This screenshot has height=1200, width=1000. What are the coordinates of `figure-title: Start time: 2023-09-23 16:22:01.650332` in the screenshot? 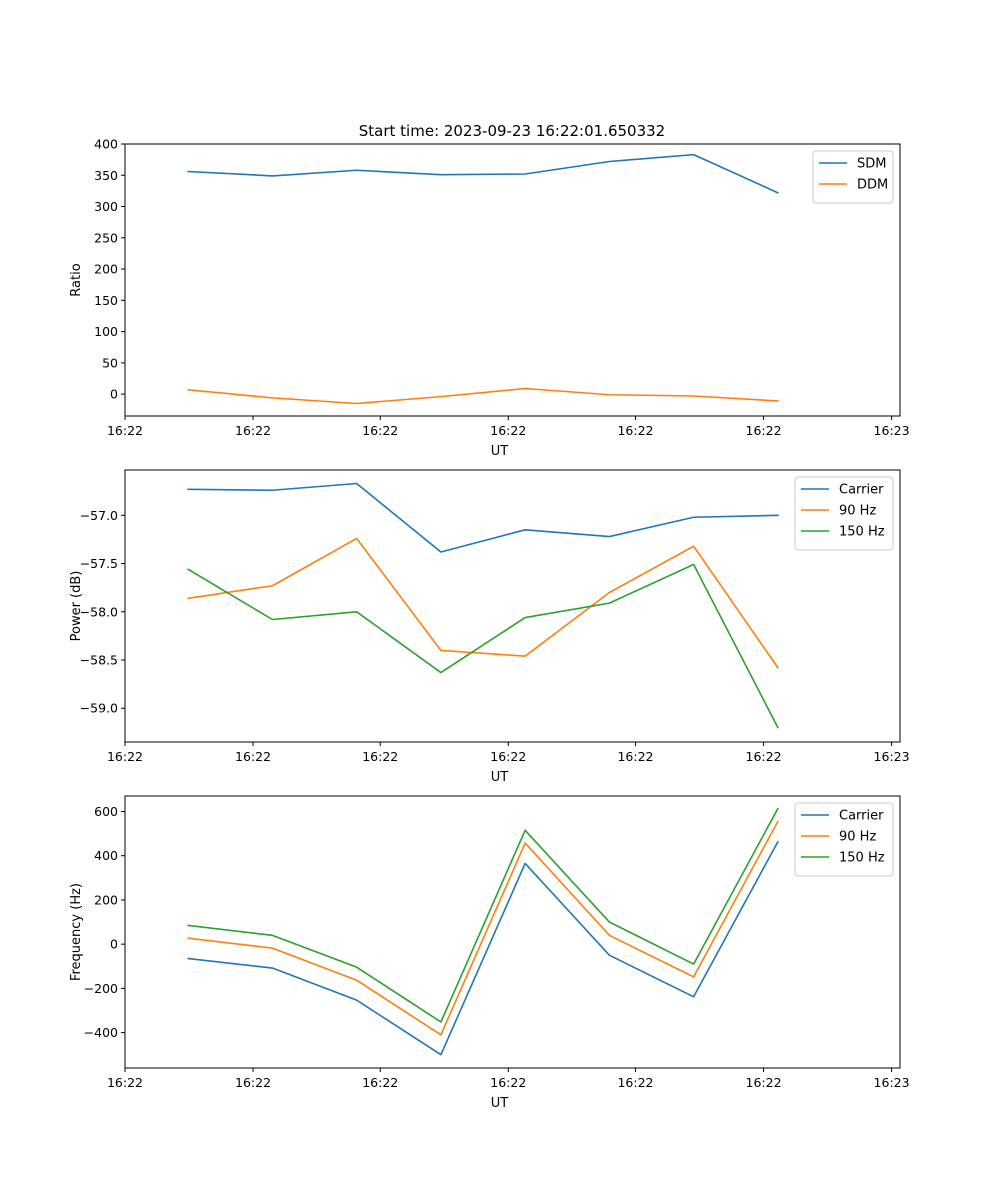 It's located at (512, 131).